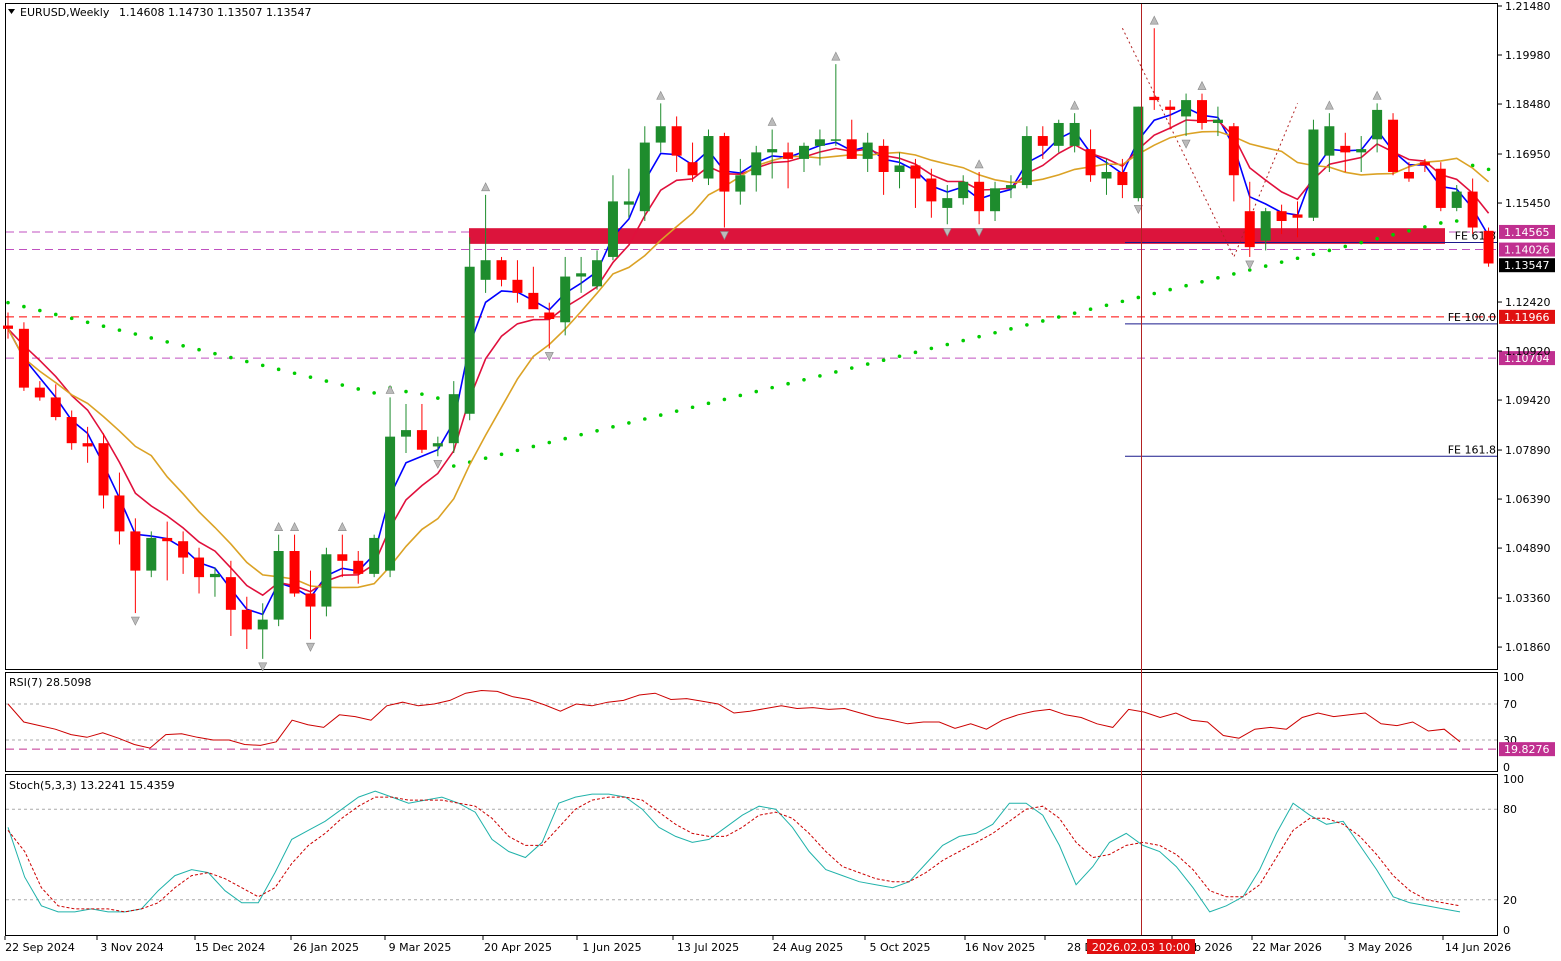  Describe the element at coordinates (780, 295) in the screenshot. I see `horizontal-levels: 1.14565 1.14026 1.11966 1.10704 1.13547` at that location.